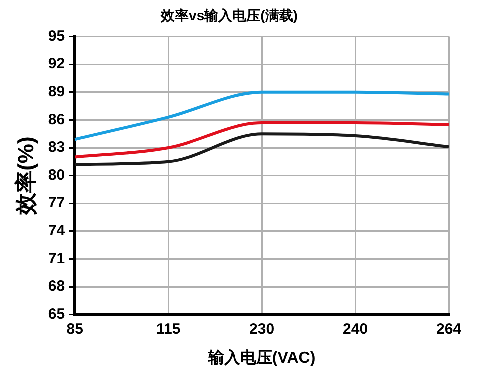 The image size is (485, 376). What do you see at coordinates (168, 329) in the screenshot?
I see `x-tick-label: 115` at bounding box center [168, 329].